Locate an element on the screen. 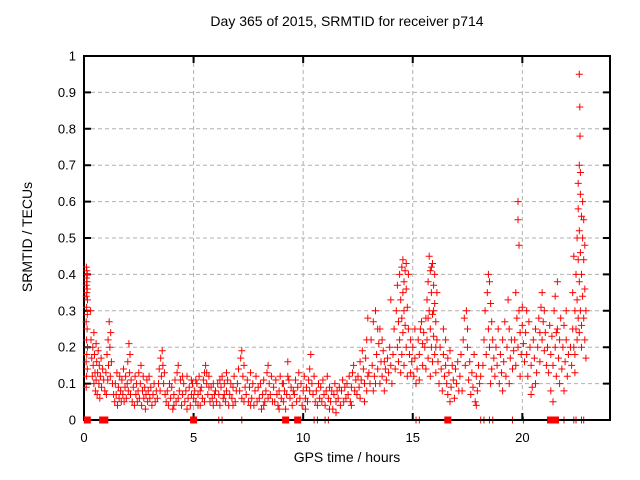 Image resolution: width=640 pixels, height=480 pixels. x-axis-label: GPS time / hours is located at coordinates (347, 457).